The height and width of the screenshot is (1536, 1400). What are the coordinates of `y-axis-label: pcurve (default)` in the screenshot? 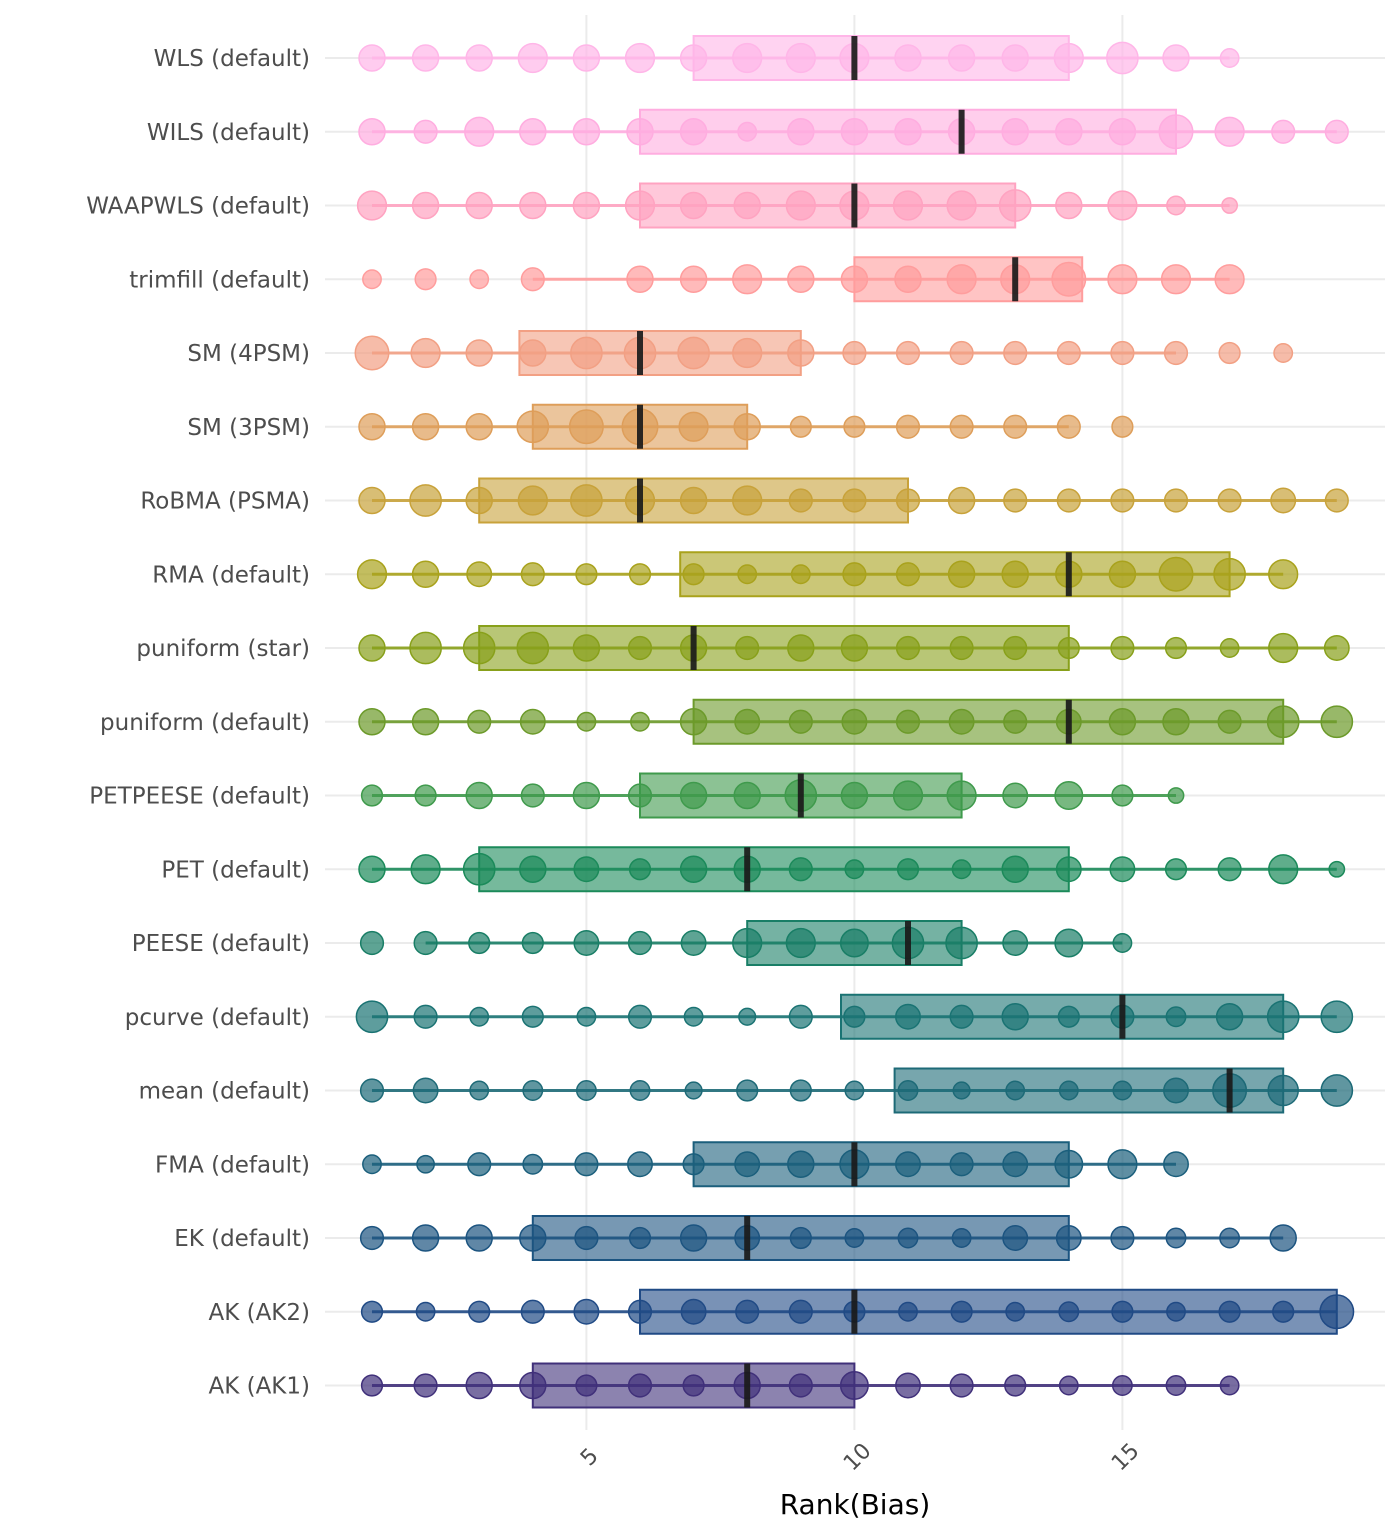 It's located at (217, 1018).